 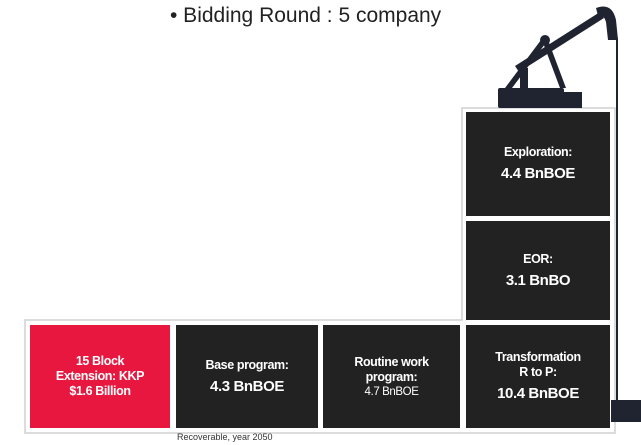 I want to click on bullet-text: • Bidding Round : 5 company, so click(x=306, y=15).